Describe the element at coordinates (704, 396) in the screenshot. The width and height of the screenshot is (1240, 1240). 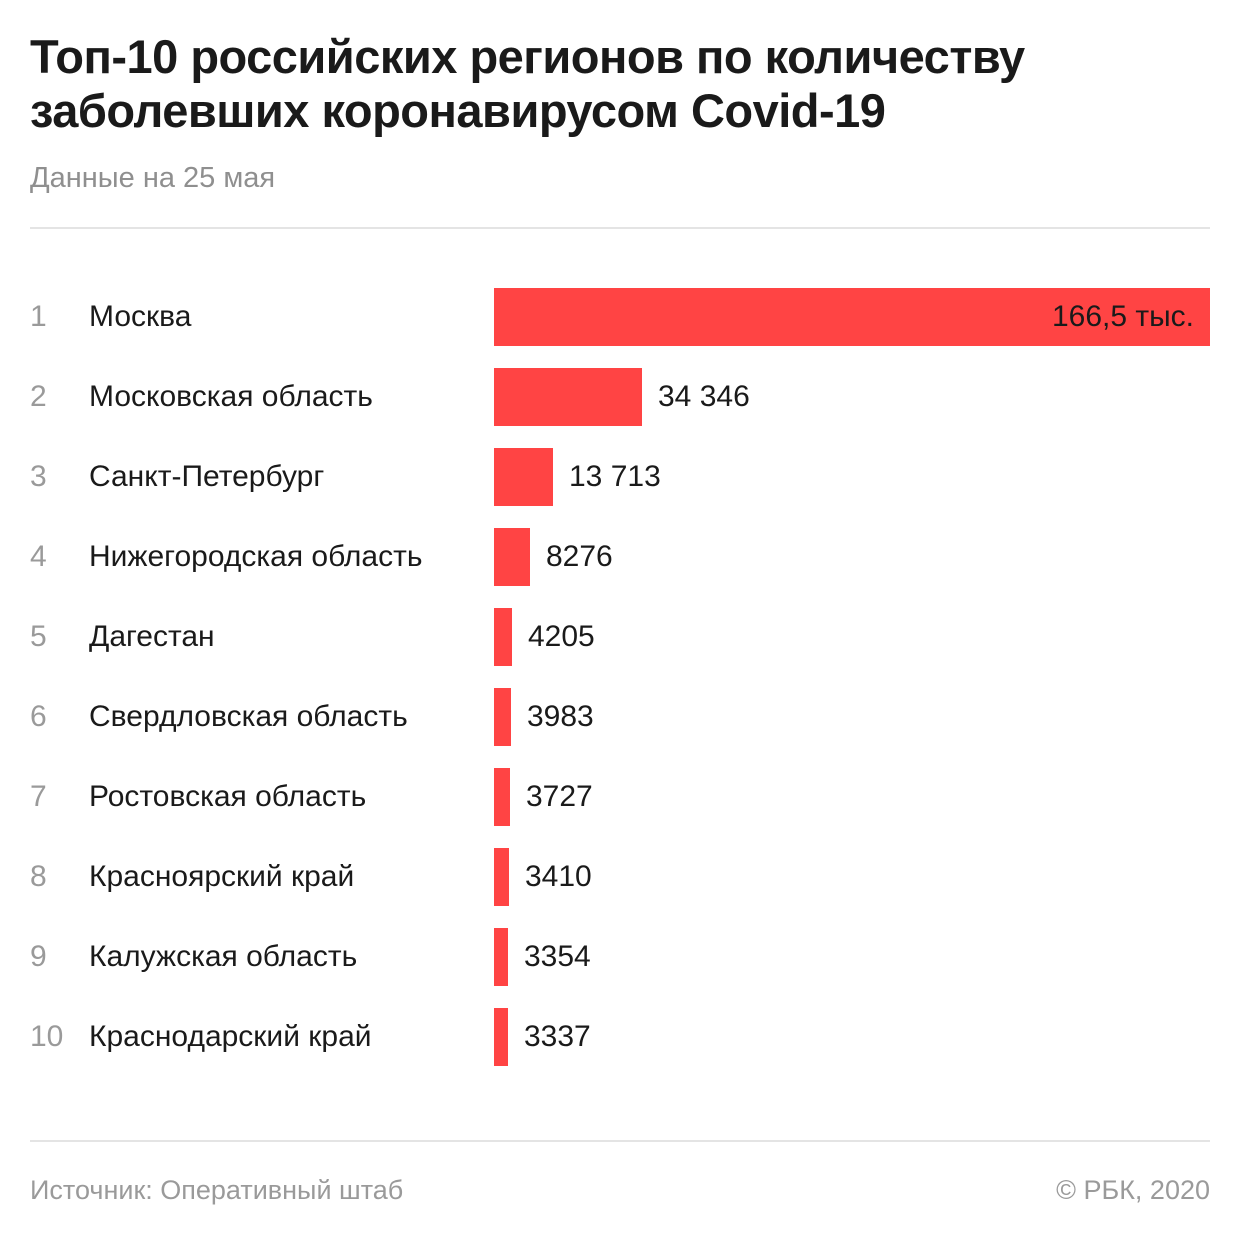
I see `value-label: 34 346` at that location.